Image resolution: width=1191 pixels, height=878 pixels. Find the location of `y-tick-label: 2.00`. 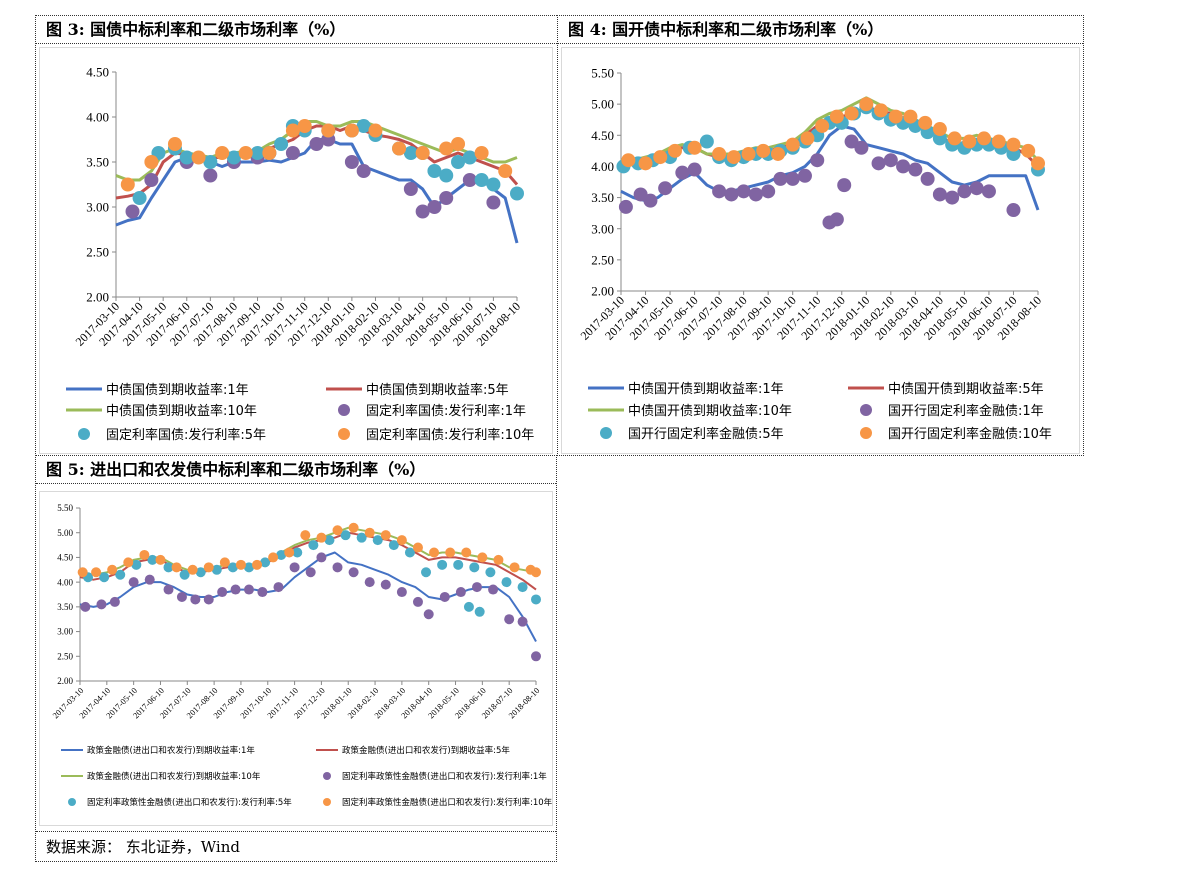

y-tick-label: 2.00 is located at coordinates (97, 297).